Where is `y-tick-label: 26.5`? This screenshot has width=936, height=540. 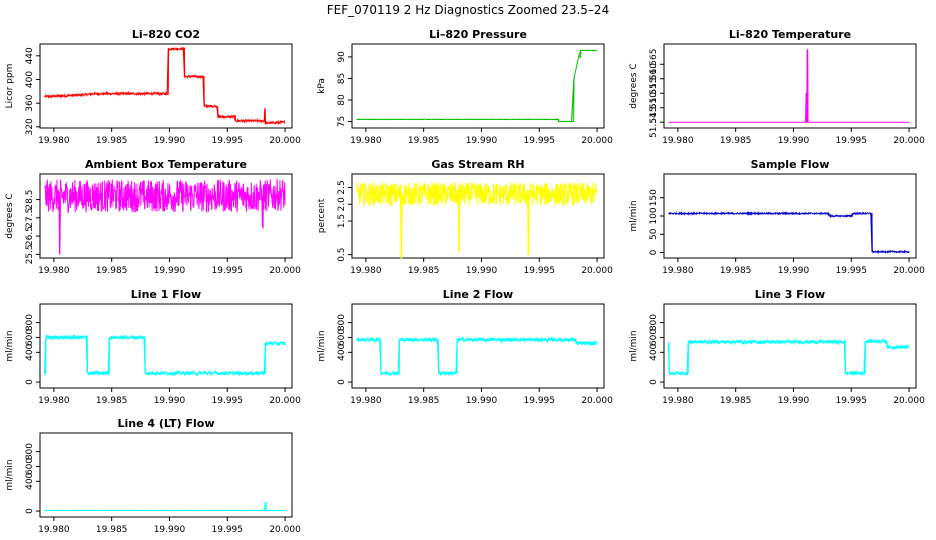 y-tick-label: 26.5 is located at coordinates (30, 236).